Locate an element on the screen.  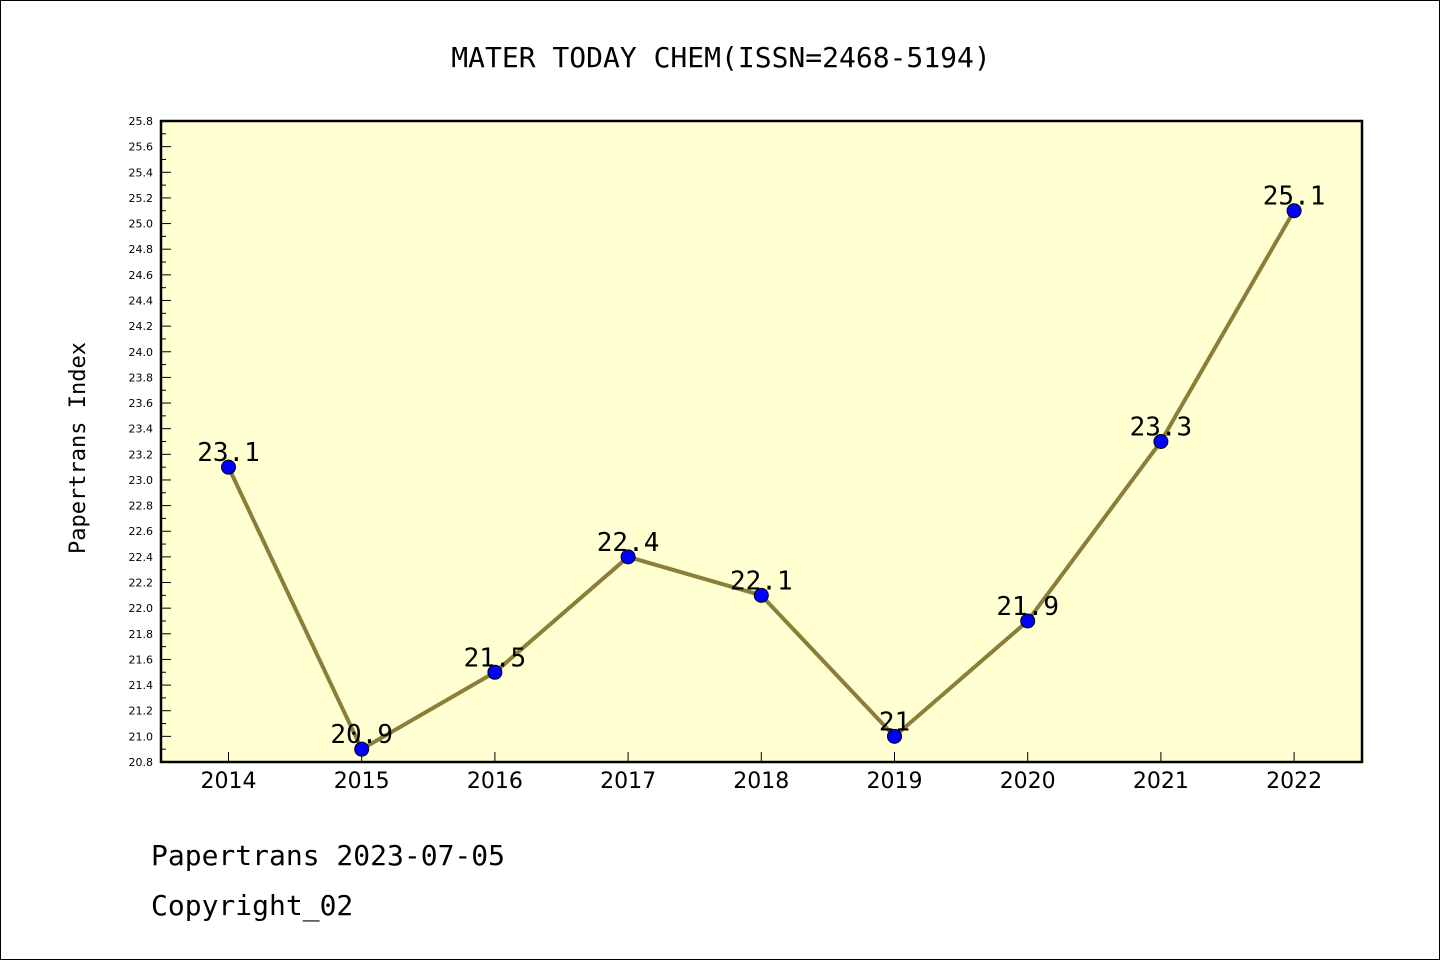
y-tick-label: 25.0 is located at coordinates (141, 224).